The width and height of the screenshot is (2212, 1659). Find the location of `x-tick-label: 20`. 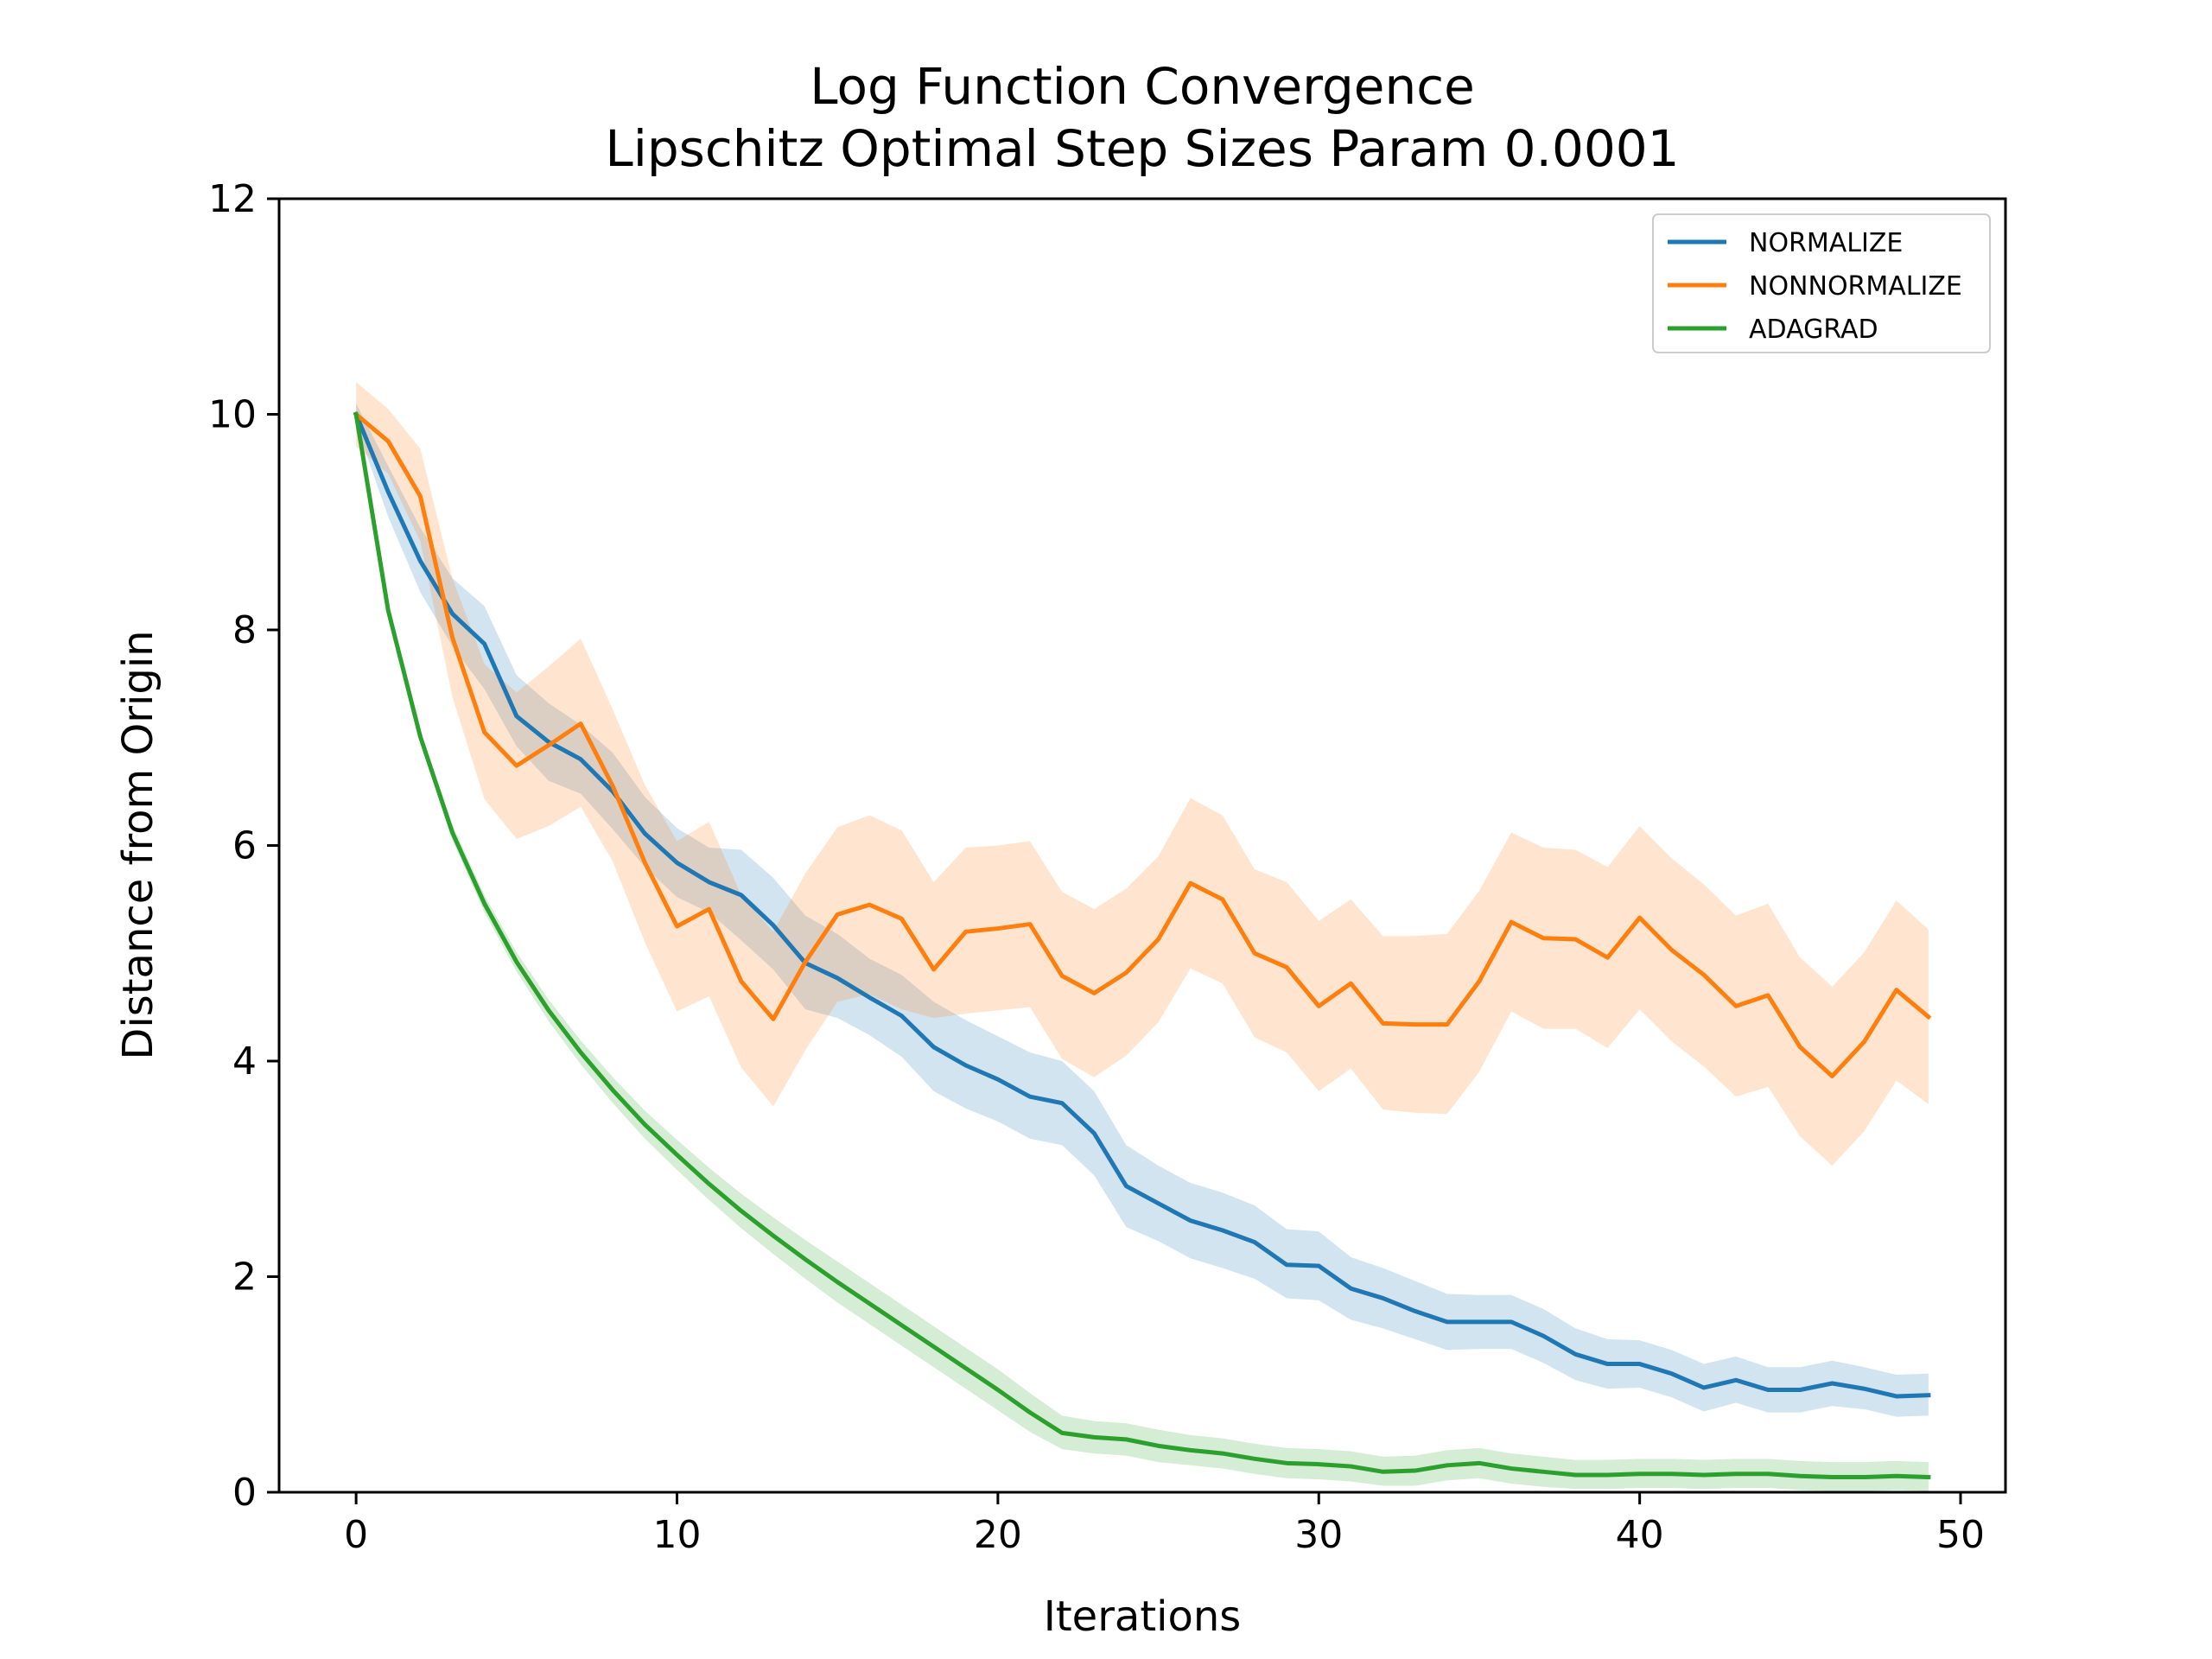

x-tick-label: 20 is located at coordinates (998, 1535).